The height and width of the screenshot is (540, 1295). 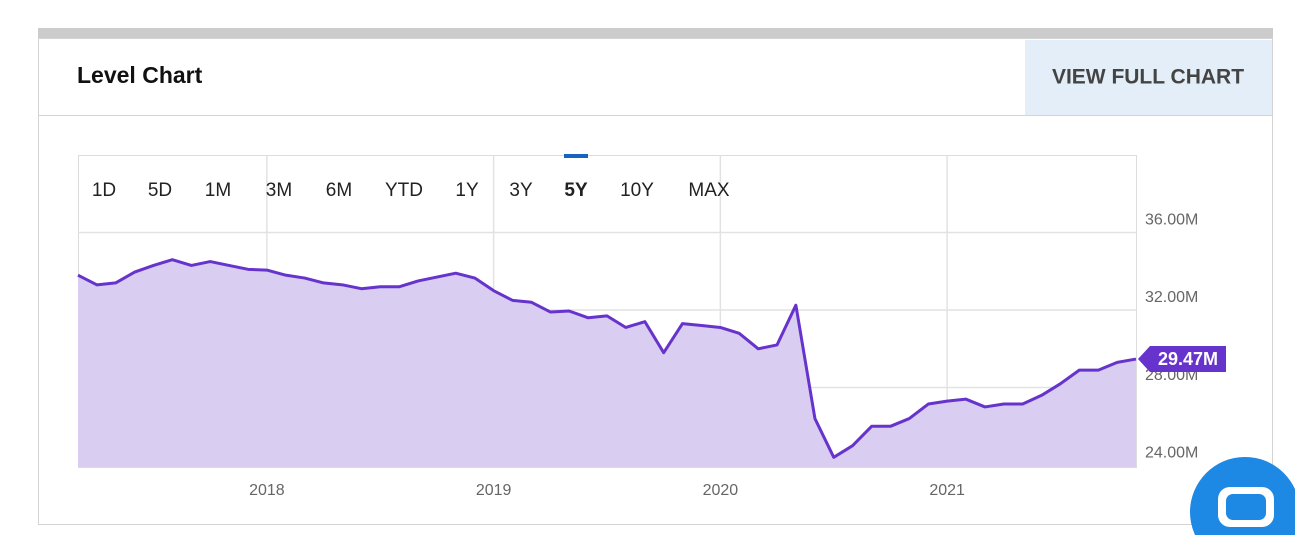 I want to click on chat-widget, so click(x=1242, y=498).